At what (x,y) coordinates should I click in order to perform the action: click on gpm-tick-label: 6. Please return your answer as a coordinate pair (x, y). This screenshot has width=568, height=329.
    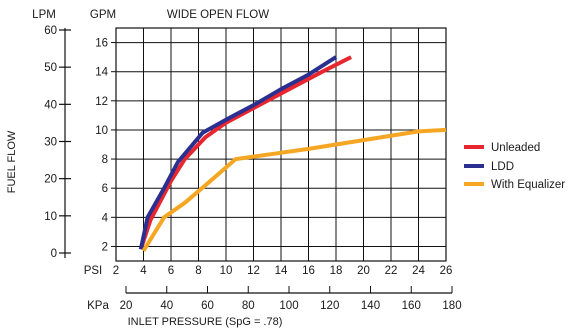
    Looking at the image, I should click on (105, 189).